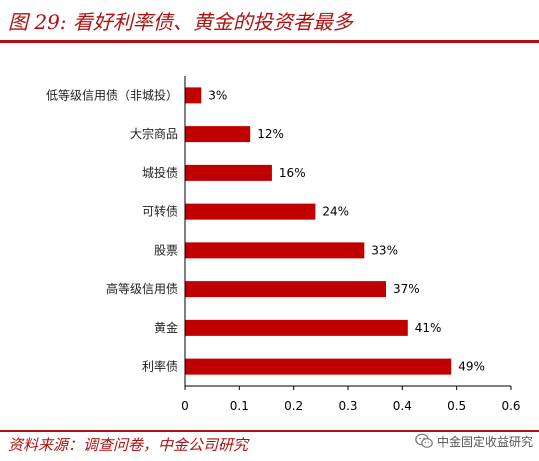  What do you see at coordinates (269, 41) in the screenshot?
I see `title-rule` at bounding box center [269, 41].